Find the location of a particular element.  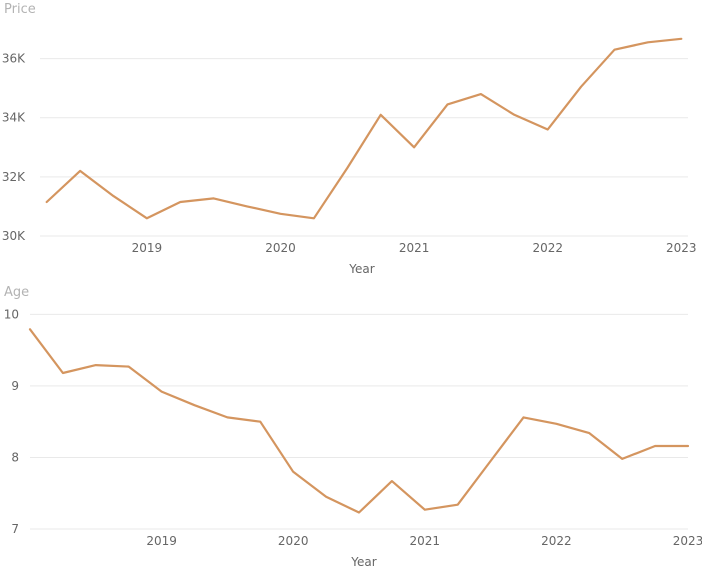

price-x-tick-label: 2021 is located at coordinates (414, 248).